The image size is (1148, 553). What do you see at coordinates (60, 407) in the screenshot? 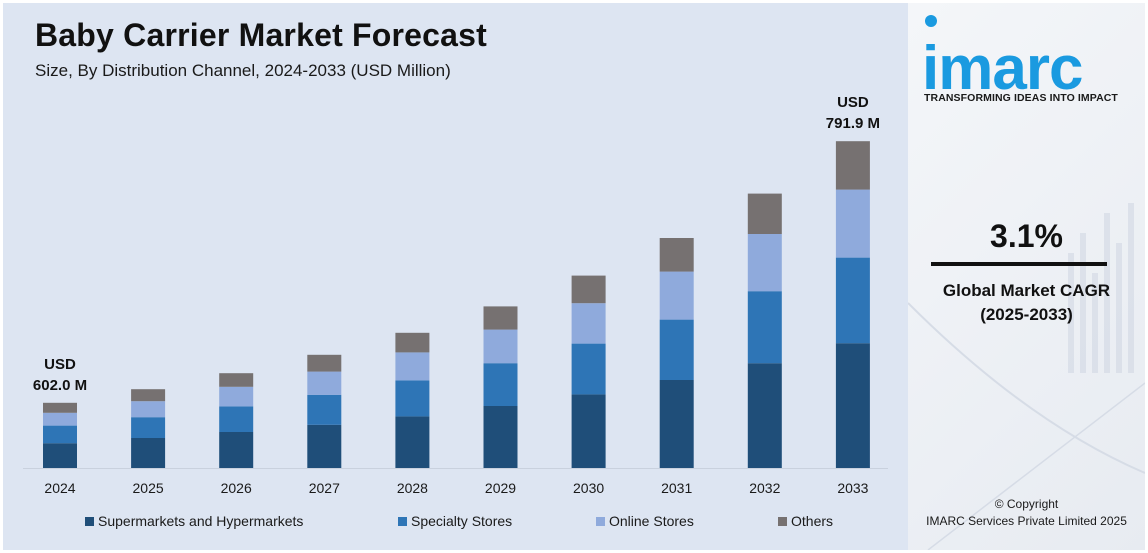
I see `bar-2024-others` at bounding box center [60, 407].